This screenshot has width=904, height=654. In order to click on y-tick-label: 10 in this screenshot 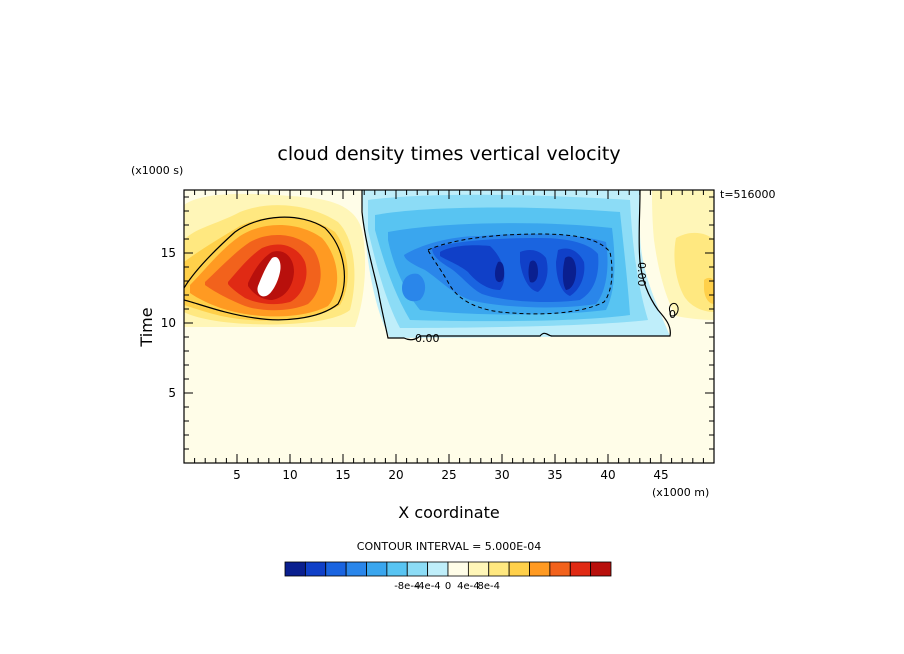, I will do `click(168, 323)`.